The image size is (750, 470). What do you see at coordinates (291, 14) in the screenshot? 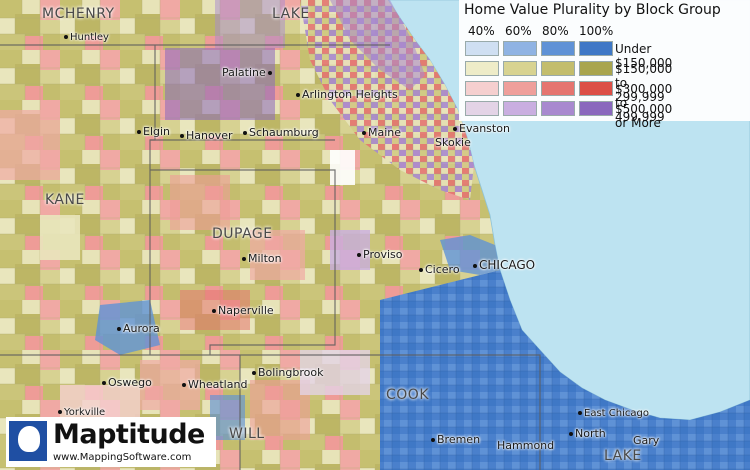
I see `county-label-lake-il: LAKE` at bounding box center [291, 14].